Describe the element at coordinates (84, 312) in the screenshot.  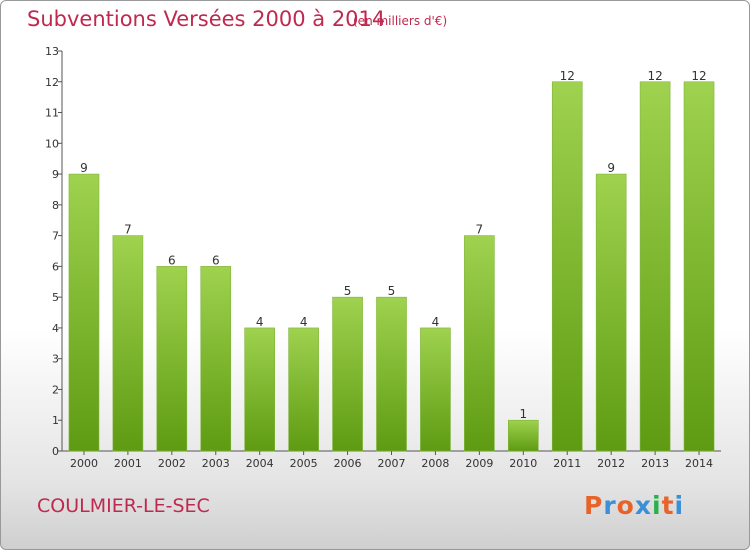
I see `bar-2000` at that location.